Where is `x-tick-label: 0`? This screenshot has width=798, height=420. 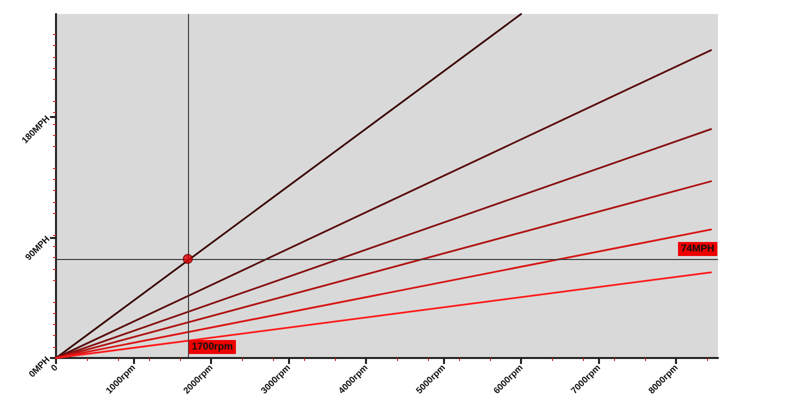 x-tick-label: 0 is located at coordinates (54, 368).